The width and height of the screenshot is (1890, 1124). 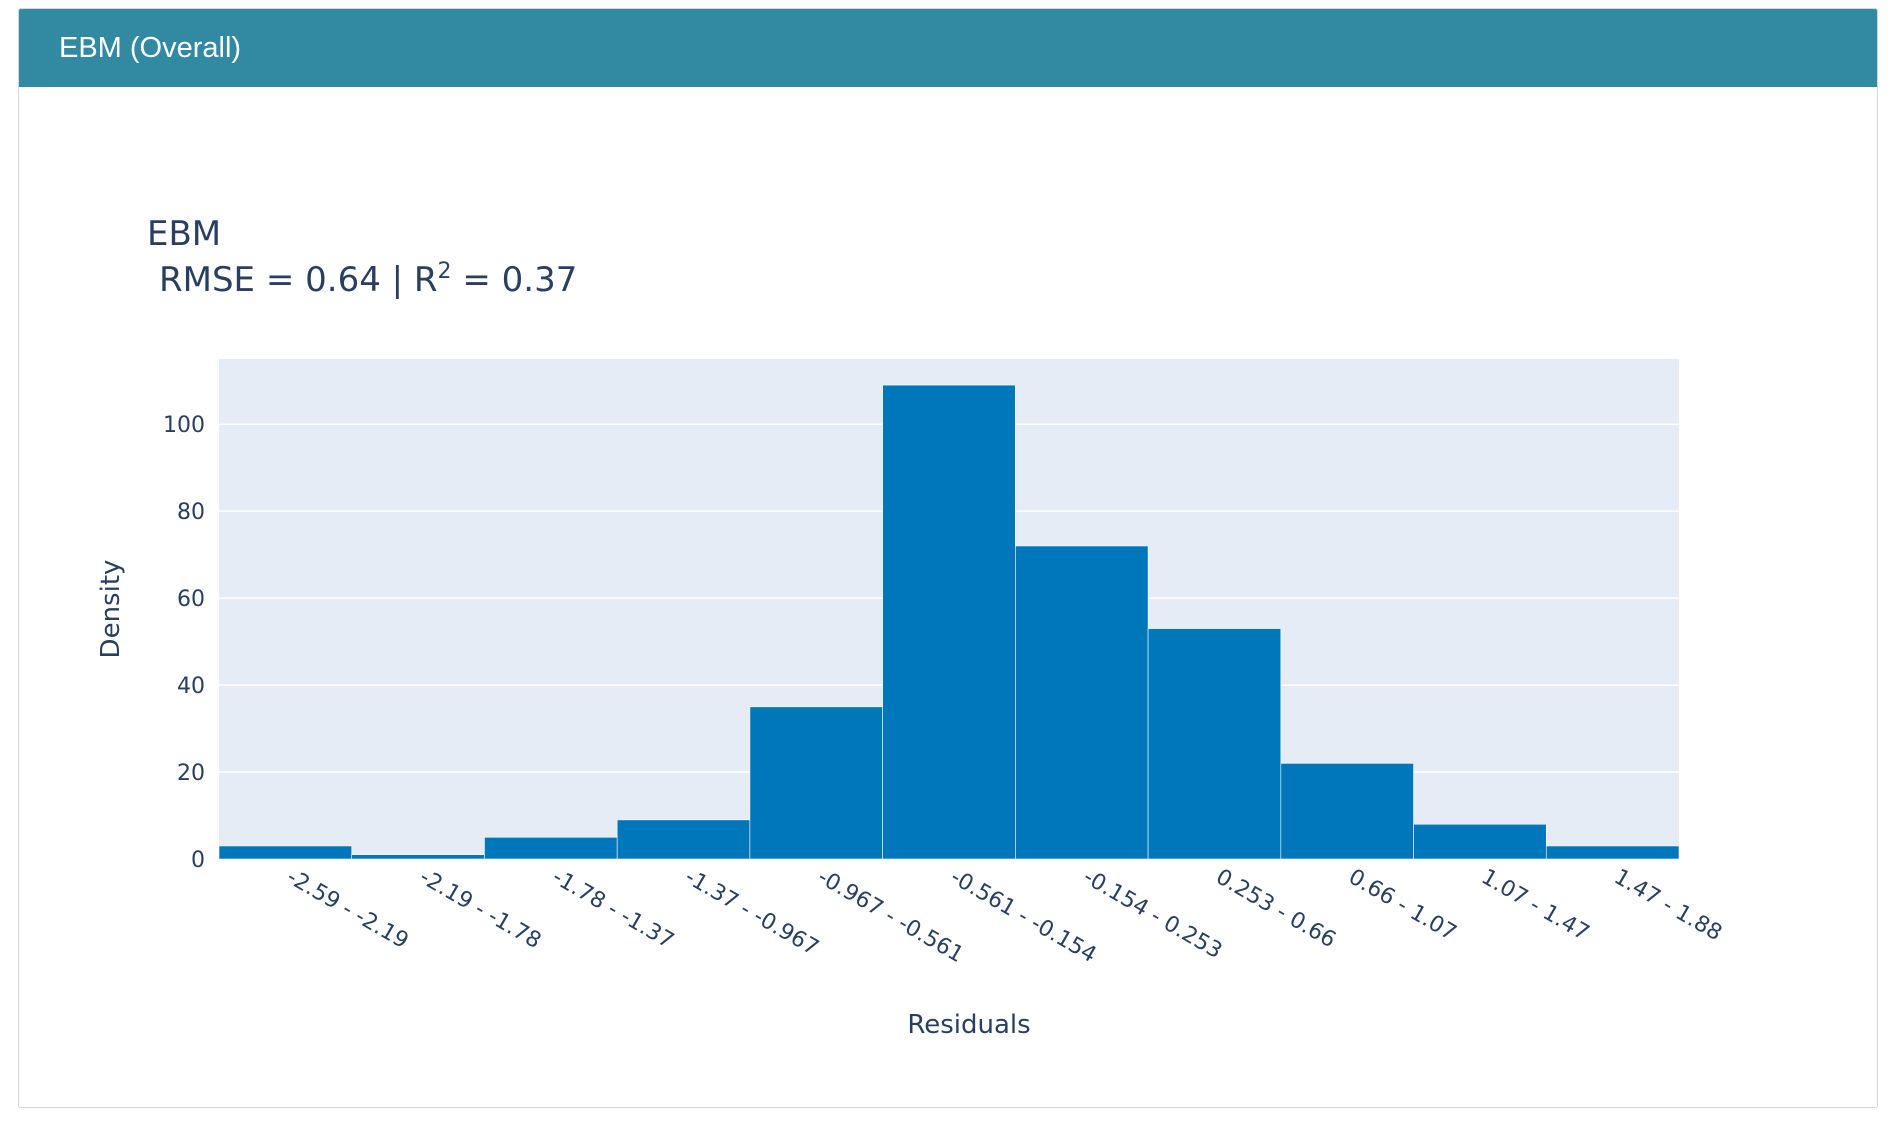 What do you see at coordinates (948, 48) in the screenshot?
I see `panel-header: EBM (Overall)` at bounding box center [948, 48].